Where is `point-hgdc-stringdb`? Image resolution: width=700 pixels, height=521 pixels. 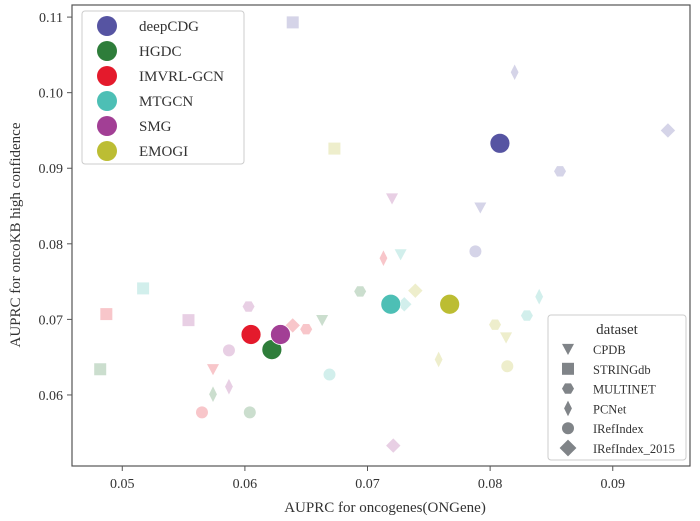
point-hgdc-stringdb is located at coordinates (100, 369).